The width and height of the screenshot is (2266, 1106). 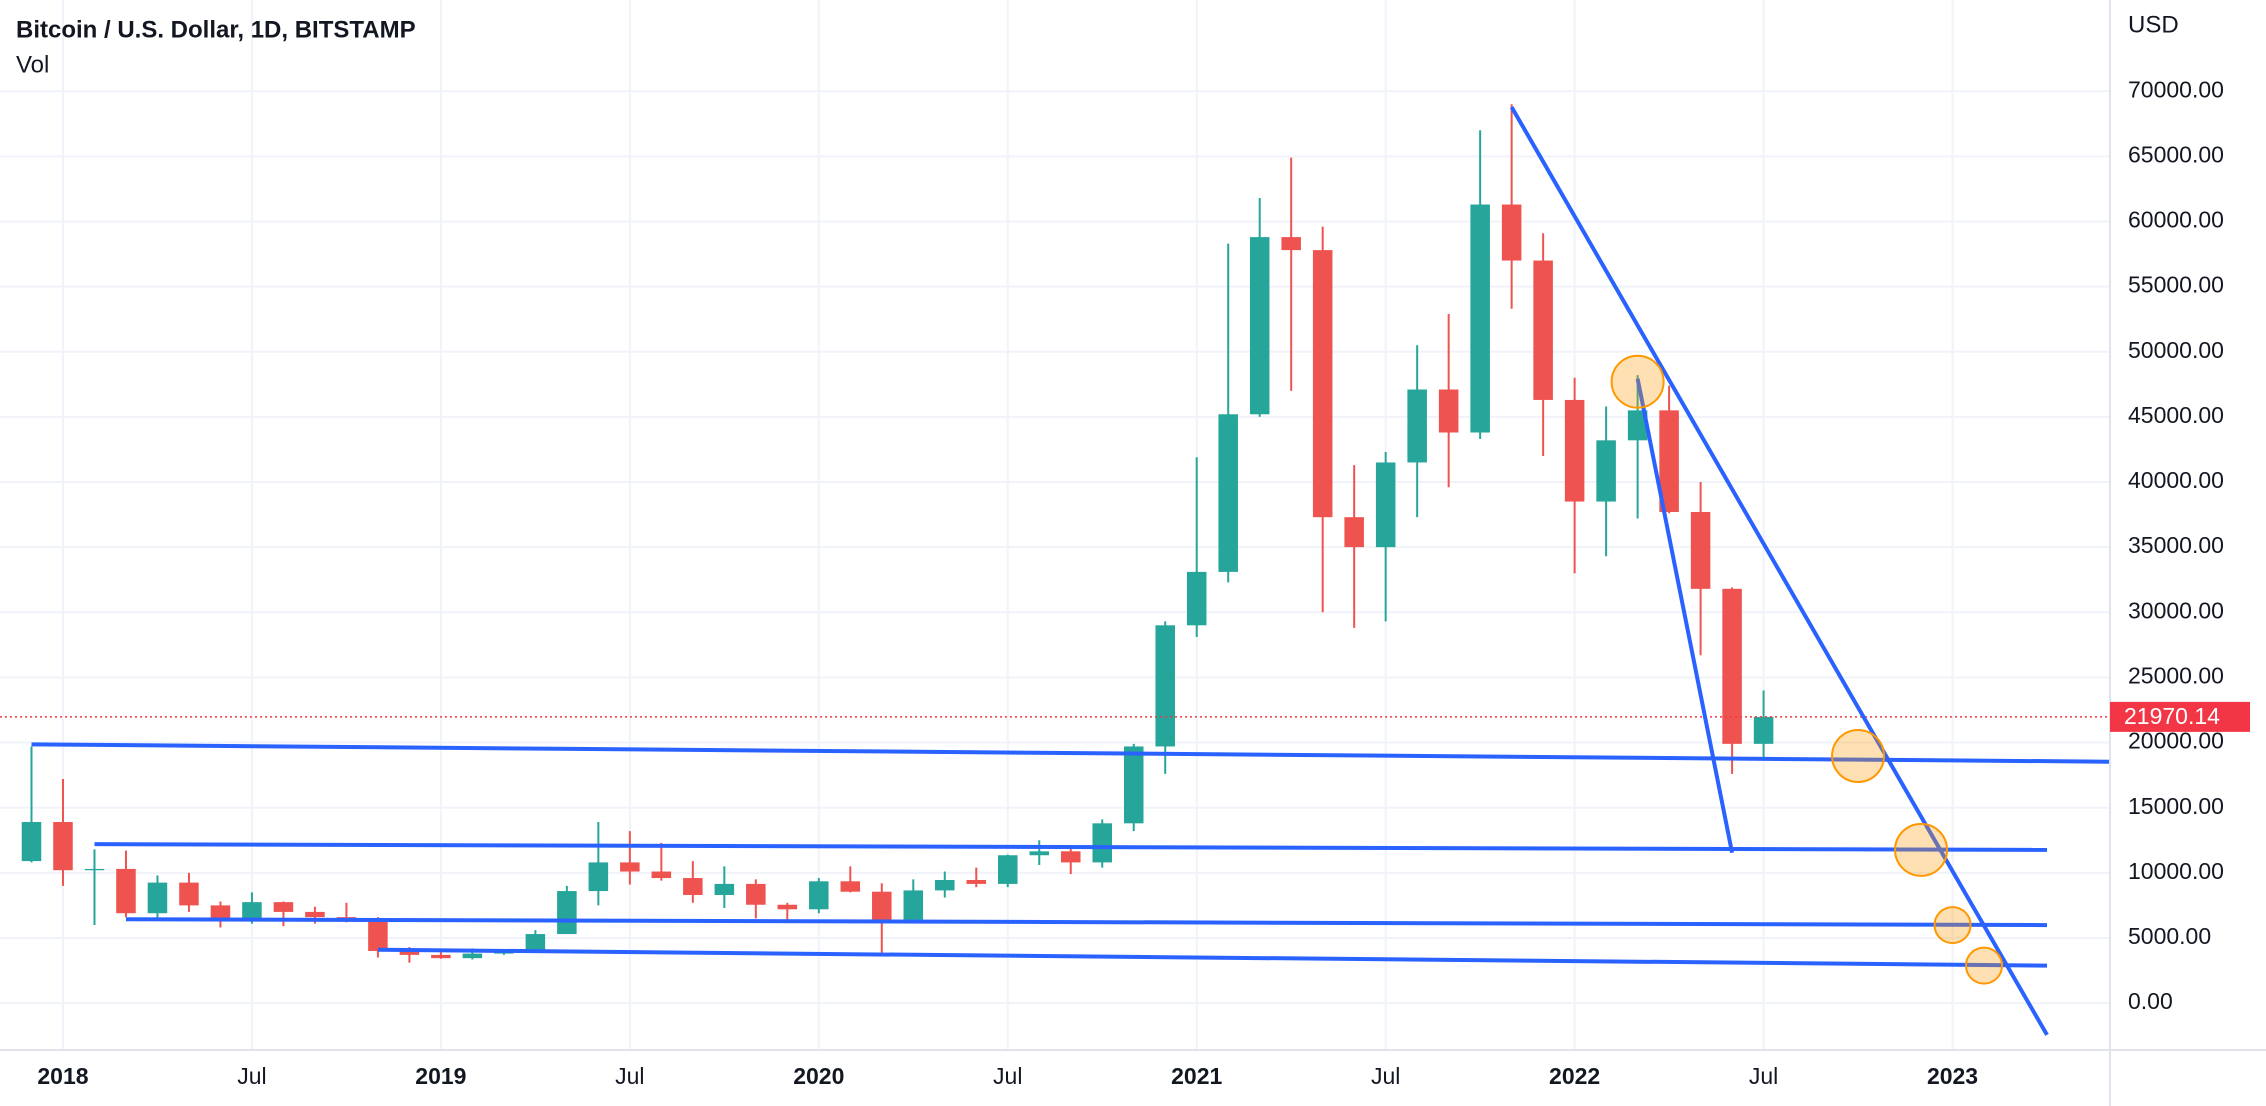 What do you see at coordinates (62, 1076) in the screenshot?
I see `x-tick-label: 2018` at bounding box center [62, 1076].